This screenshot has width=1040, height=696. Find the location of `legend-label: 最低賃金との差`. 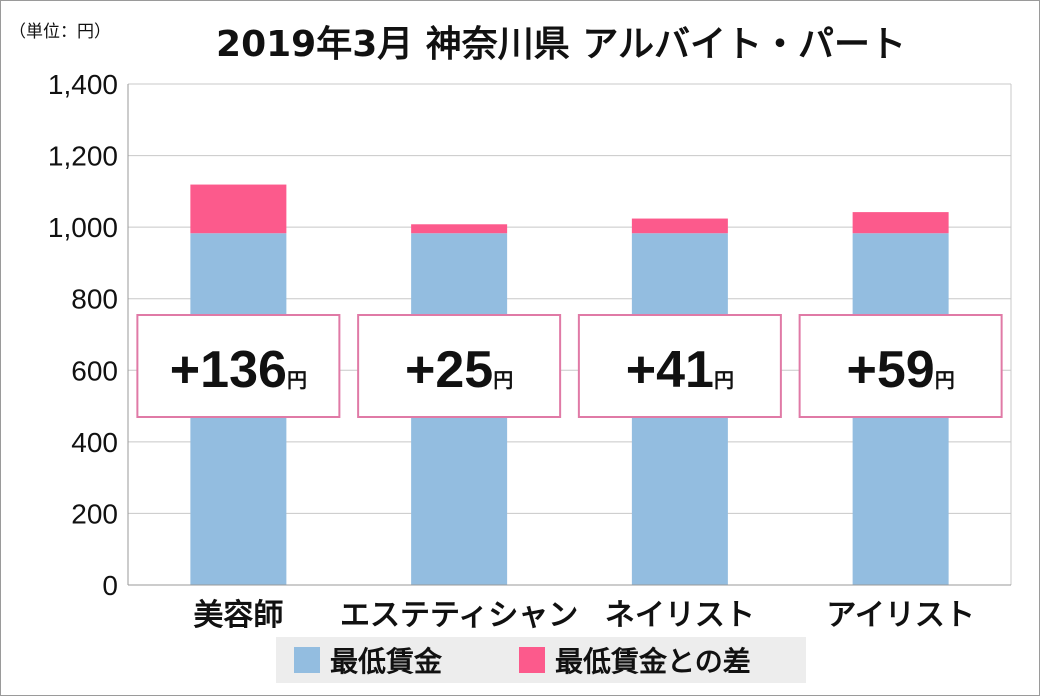

legend-label: 最低賃金との差 is located at coordinates (653, 661).